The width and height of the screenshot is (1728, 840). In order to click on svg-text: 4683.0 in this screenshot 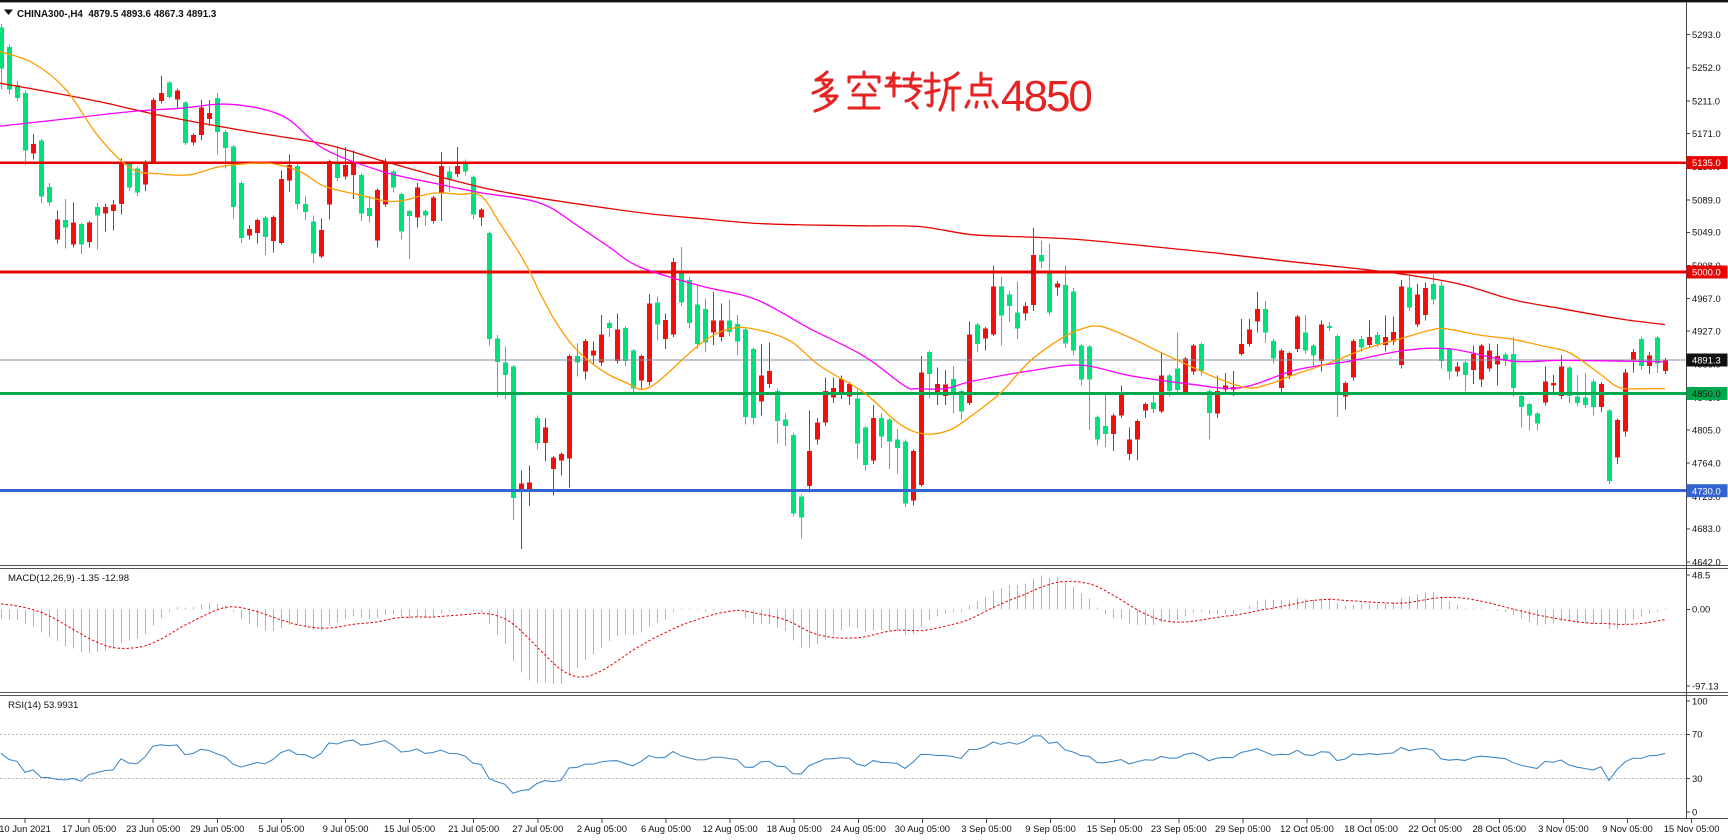, I will do `click(1706, 528)`.